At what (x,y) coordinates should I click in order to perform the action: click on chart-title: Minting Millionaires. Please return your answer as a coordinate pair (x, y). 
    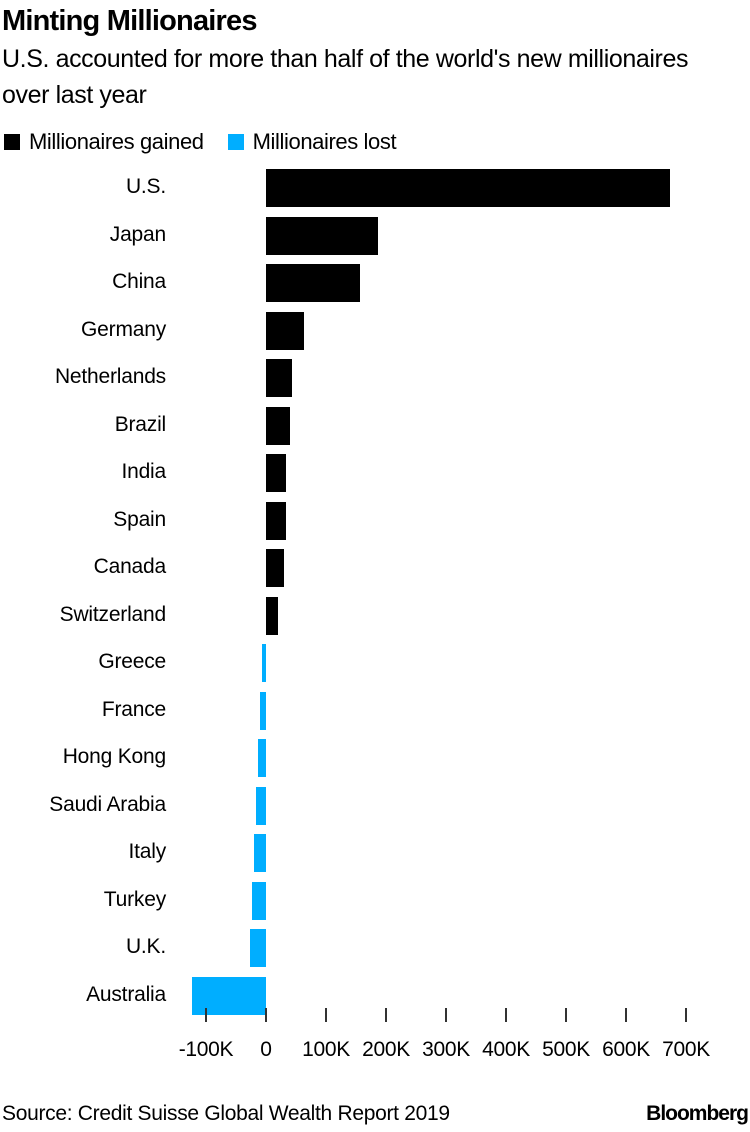
    Looking at the image, I should click on (129, 21).